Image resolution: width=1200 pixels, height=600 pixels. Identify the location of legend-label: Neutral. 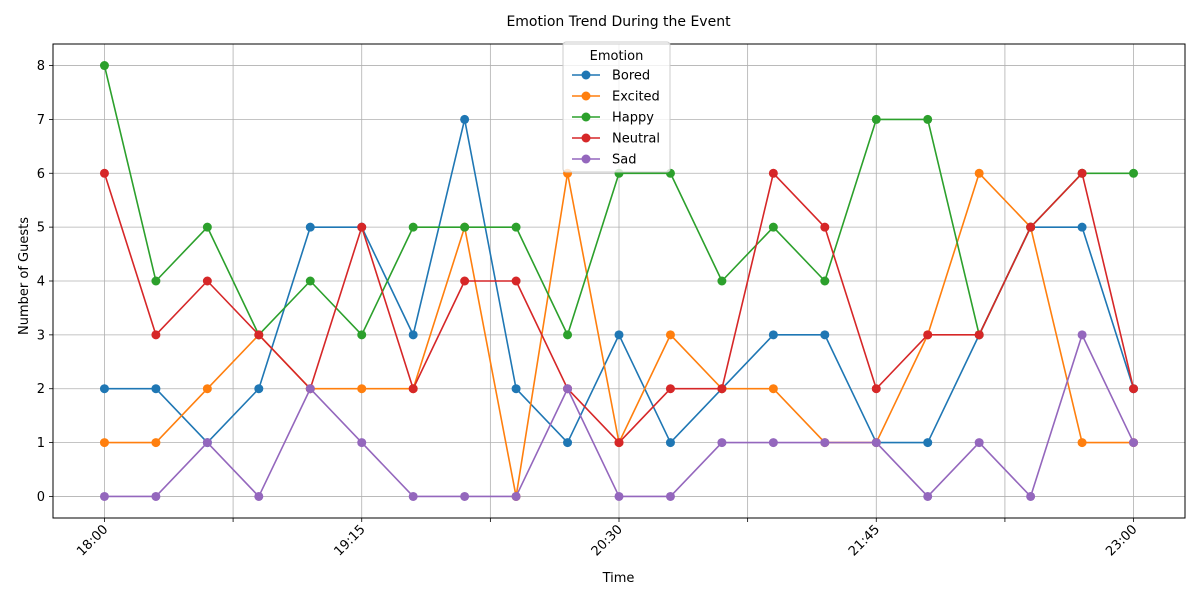
(636, 139).